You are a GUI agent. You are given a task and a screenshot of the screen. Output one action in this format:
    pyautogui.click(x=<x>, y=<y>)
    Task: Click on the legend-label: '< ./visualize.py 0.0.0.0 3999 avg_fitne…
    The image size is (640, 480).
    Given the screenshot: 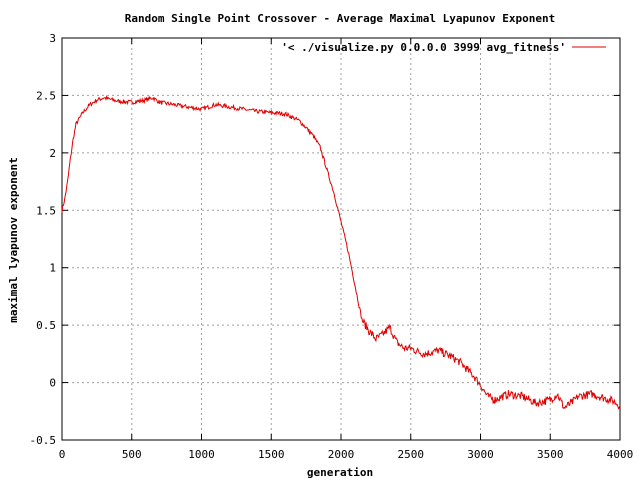 What is the action you would take?
    pyautogui.click(x=423, y=47)
    